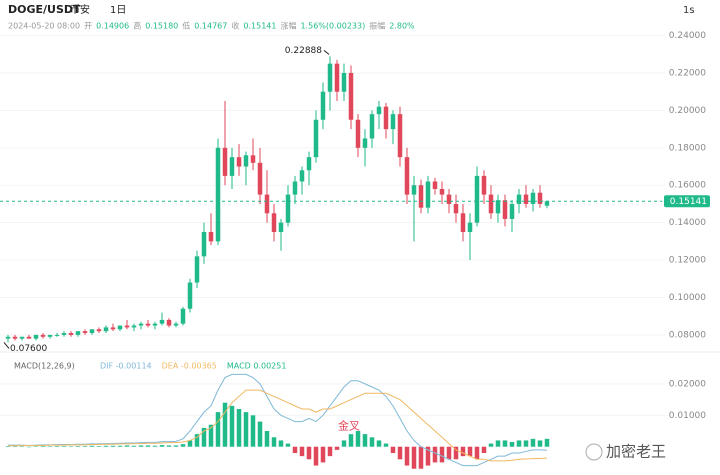  What do you see at coordinates (88, 26) in the screenshot?
I see `info-item: 开` at bounding box center [88, 26].